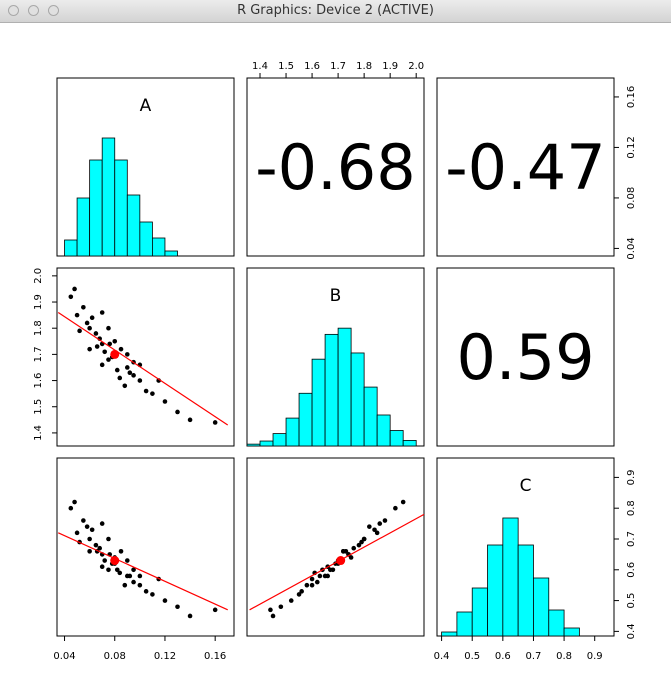  Describe the element at coordinates (472, 656) in the screenshot. I see `x-tick-label: 0.5` at that location.